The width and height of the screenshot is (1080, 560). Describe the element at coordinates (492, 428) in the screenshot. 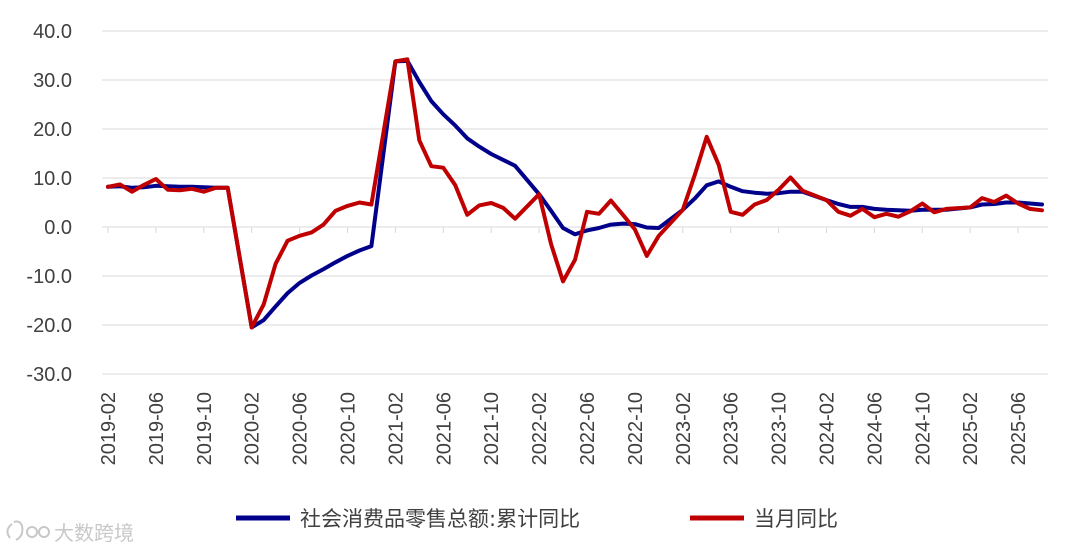

I see `x-tick-label: 2021-10` at that location.